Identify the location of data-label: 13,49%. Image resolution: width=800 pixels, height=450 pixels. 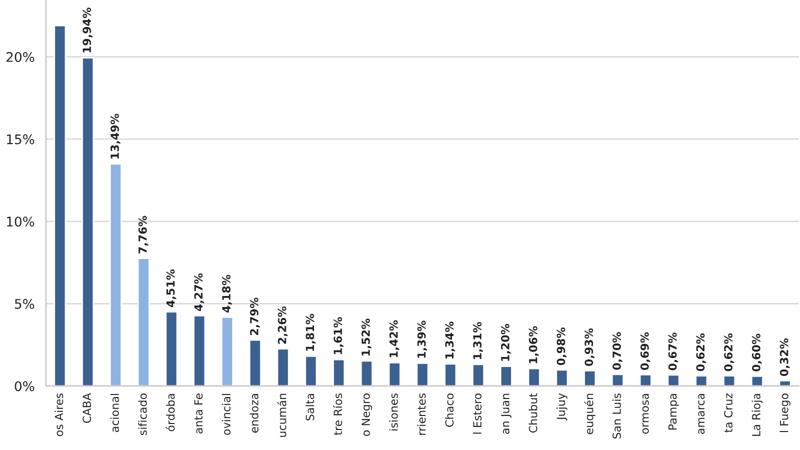
(115, 136).